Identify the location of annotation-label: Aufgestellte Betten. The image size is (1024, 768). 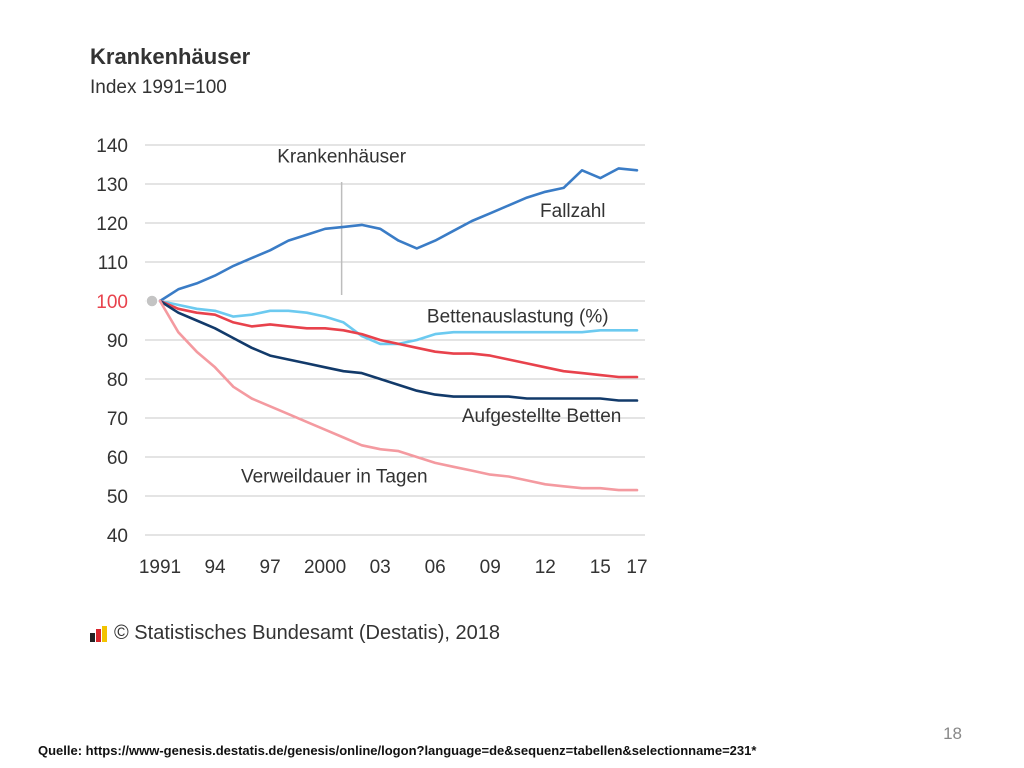
(542, 416).